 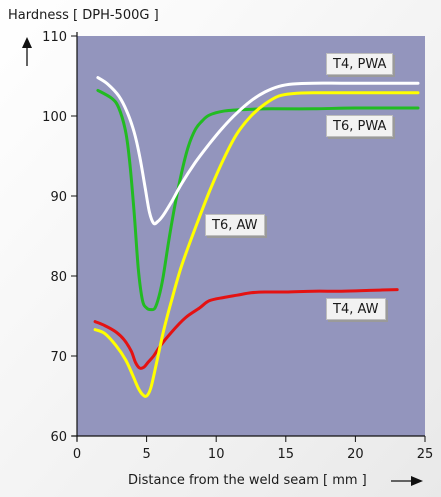 I want to click on series-line-t4-aw, so click(x=246, y=329).